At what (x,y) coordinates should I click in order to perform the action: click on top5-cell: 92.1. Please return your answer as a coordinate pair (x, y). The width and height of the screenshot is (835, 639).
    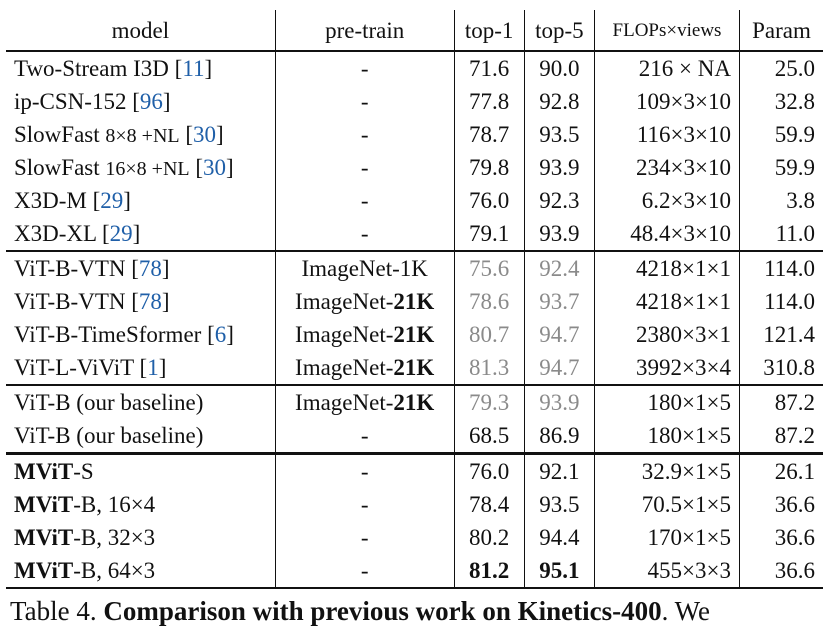
    Looking at the image, I should click on (559, 470).